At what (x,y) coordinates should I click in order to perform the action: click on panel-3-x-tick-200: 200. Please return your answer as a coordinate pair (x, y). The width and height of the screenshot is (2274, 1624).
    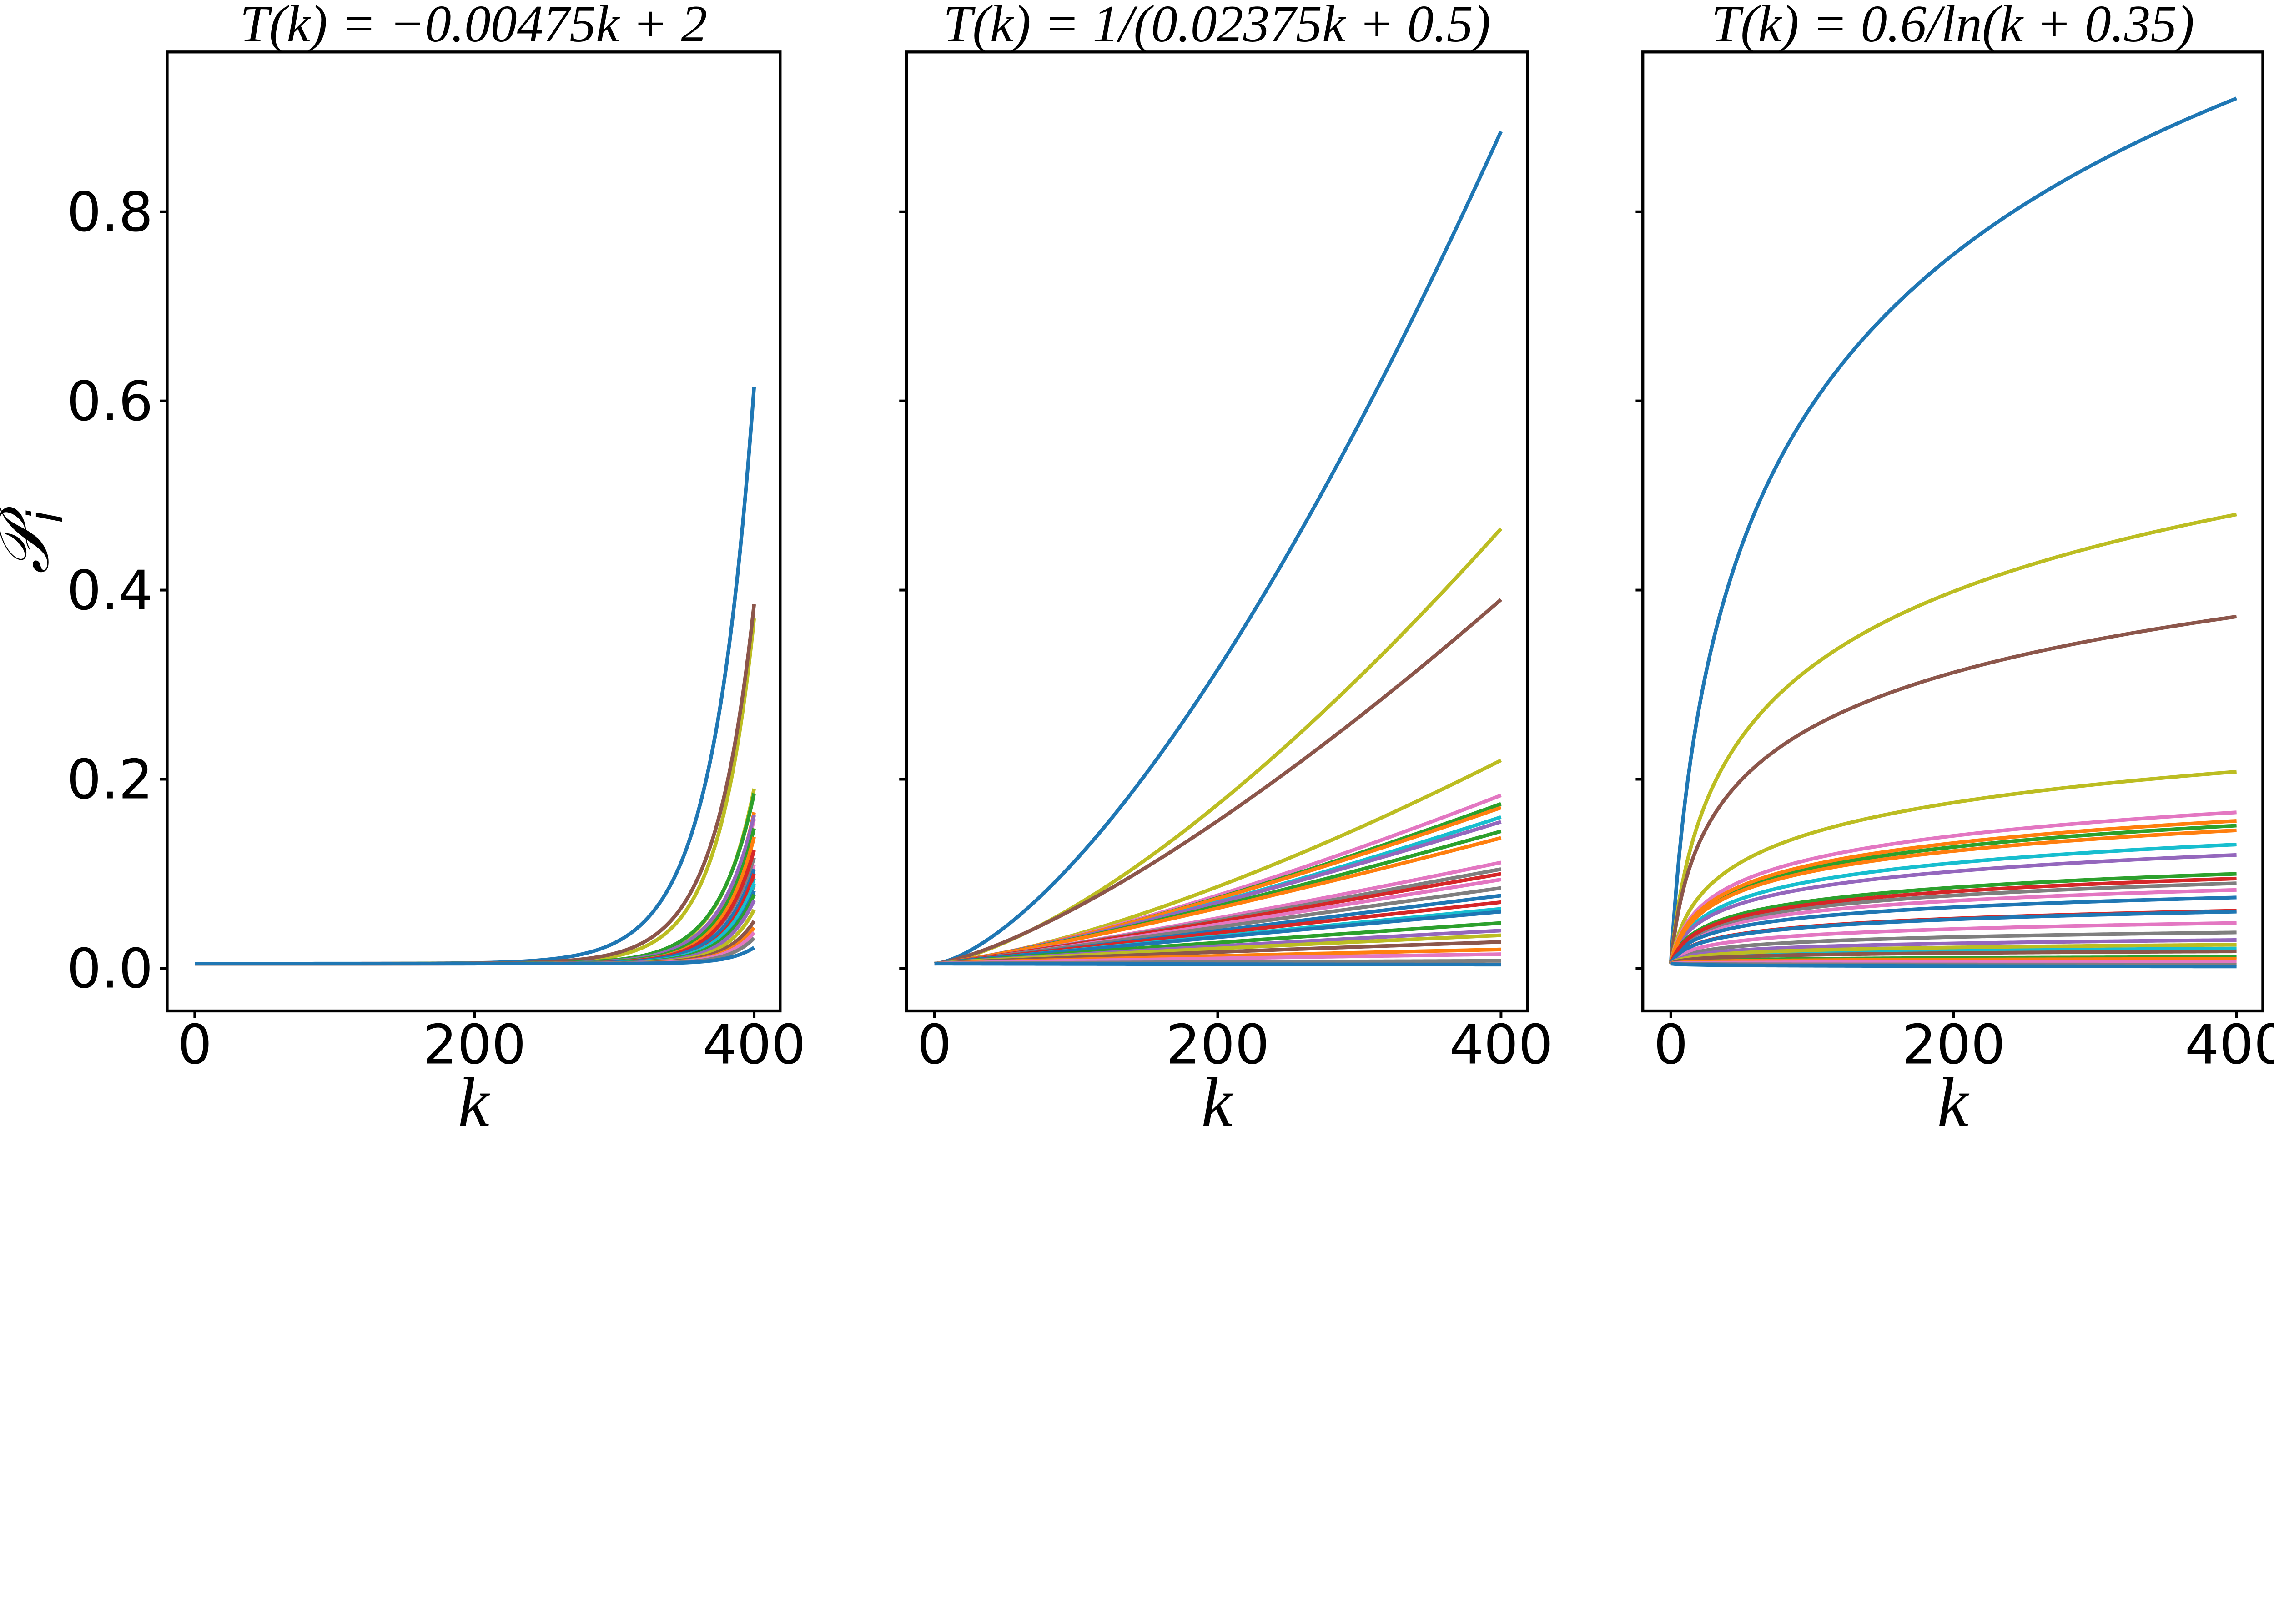
    Looking at the image, I should click on (1954, 1045).